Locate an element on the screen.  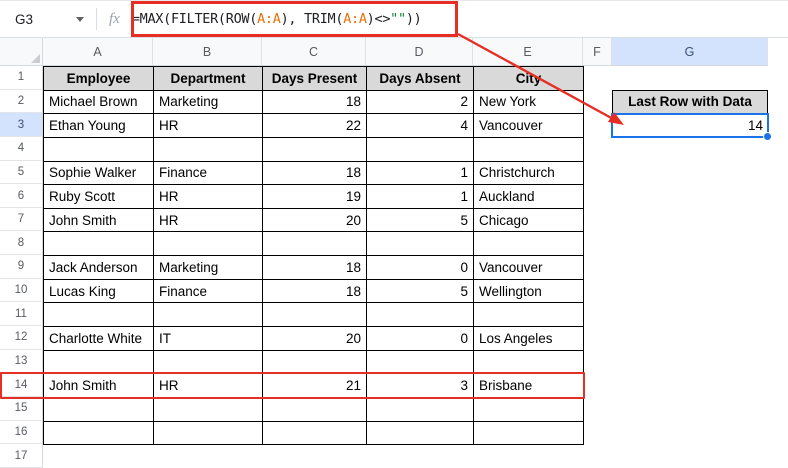
cell-C14: 21 is located at coordinates (315, 386).